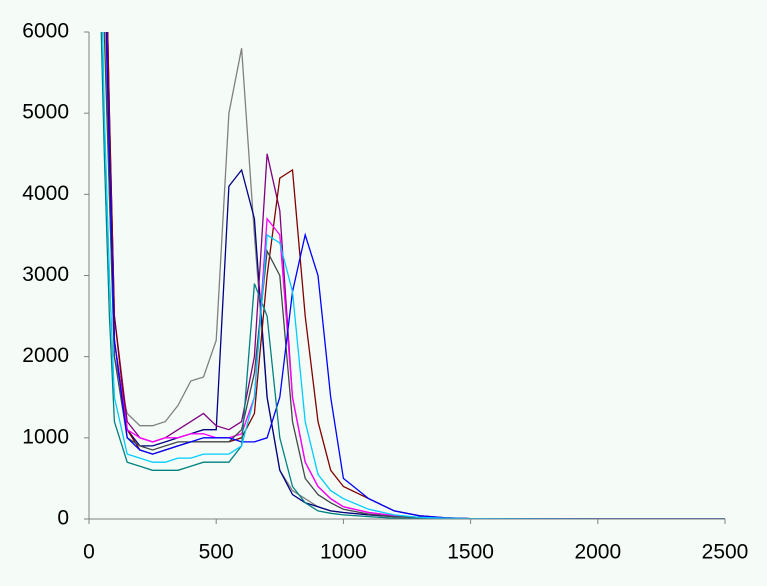 Image resolution: width=767 pixels, height=586 pixels. Describe the element at coordinates (470, 552) in the screenshot. I see `x-tick-label: 1500` at that location.